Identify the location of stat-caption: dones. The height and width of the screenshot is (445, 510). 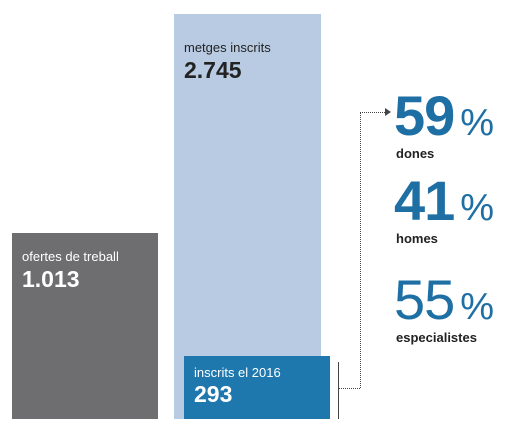
(415, 153).